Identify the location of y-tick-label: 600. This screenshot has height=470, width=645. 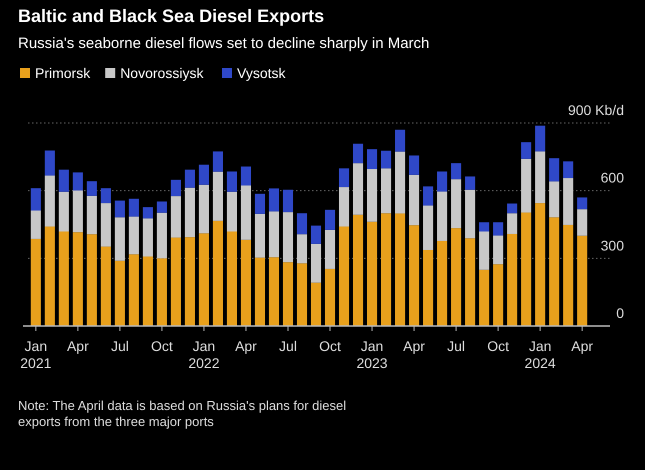
(612, 178).